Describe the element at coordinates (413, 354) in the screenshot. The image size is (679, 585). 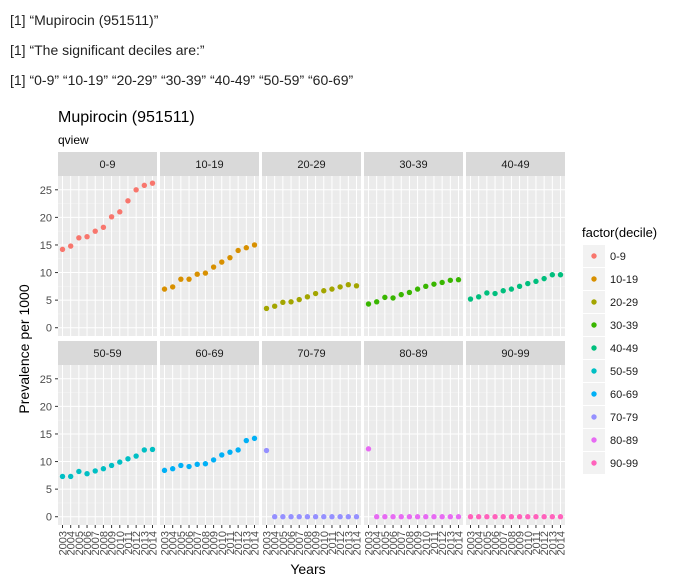
I see `facet-strip-label: 80-89` at that location.